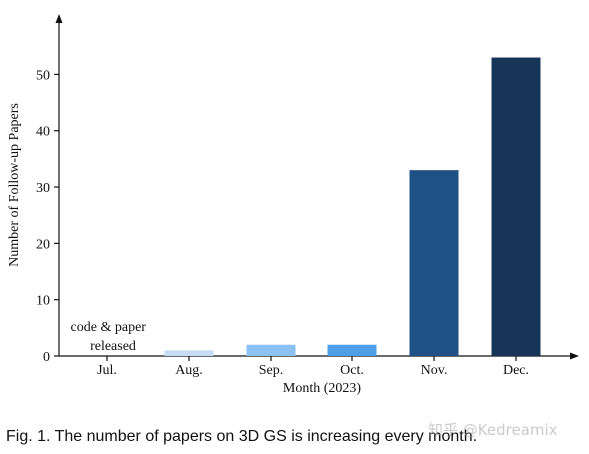 The image size is (589, 454). I want to click on annotation-code-paper-released: code & paper released, so click(110, 337).